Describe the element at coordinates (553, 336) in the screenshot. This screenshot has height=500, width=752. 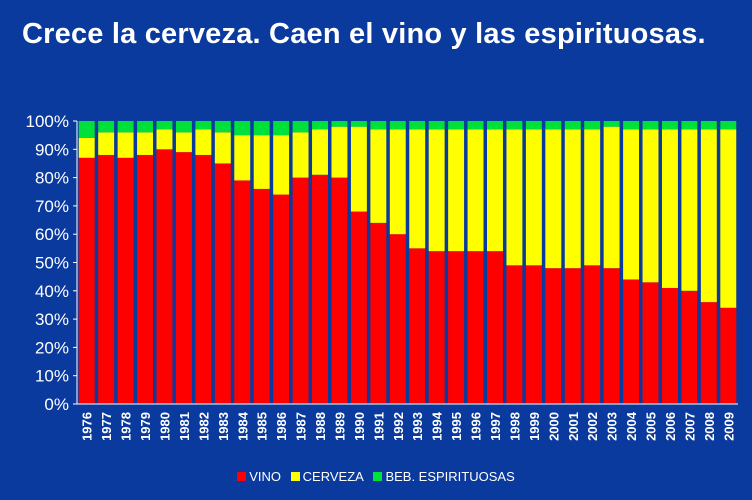
I see `bar-vino-2000` at that location.